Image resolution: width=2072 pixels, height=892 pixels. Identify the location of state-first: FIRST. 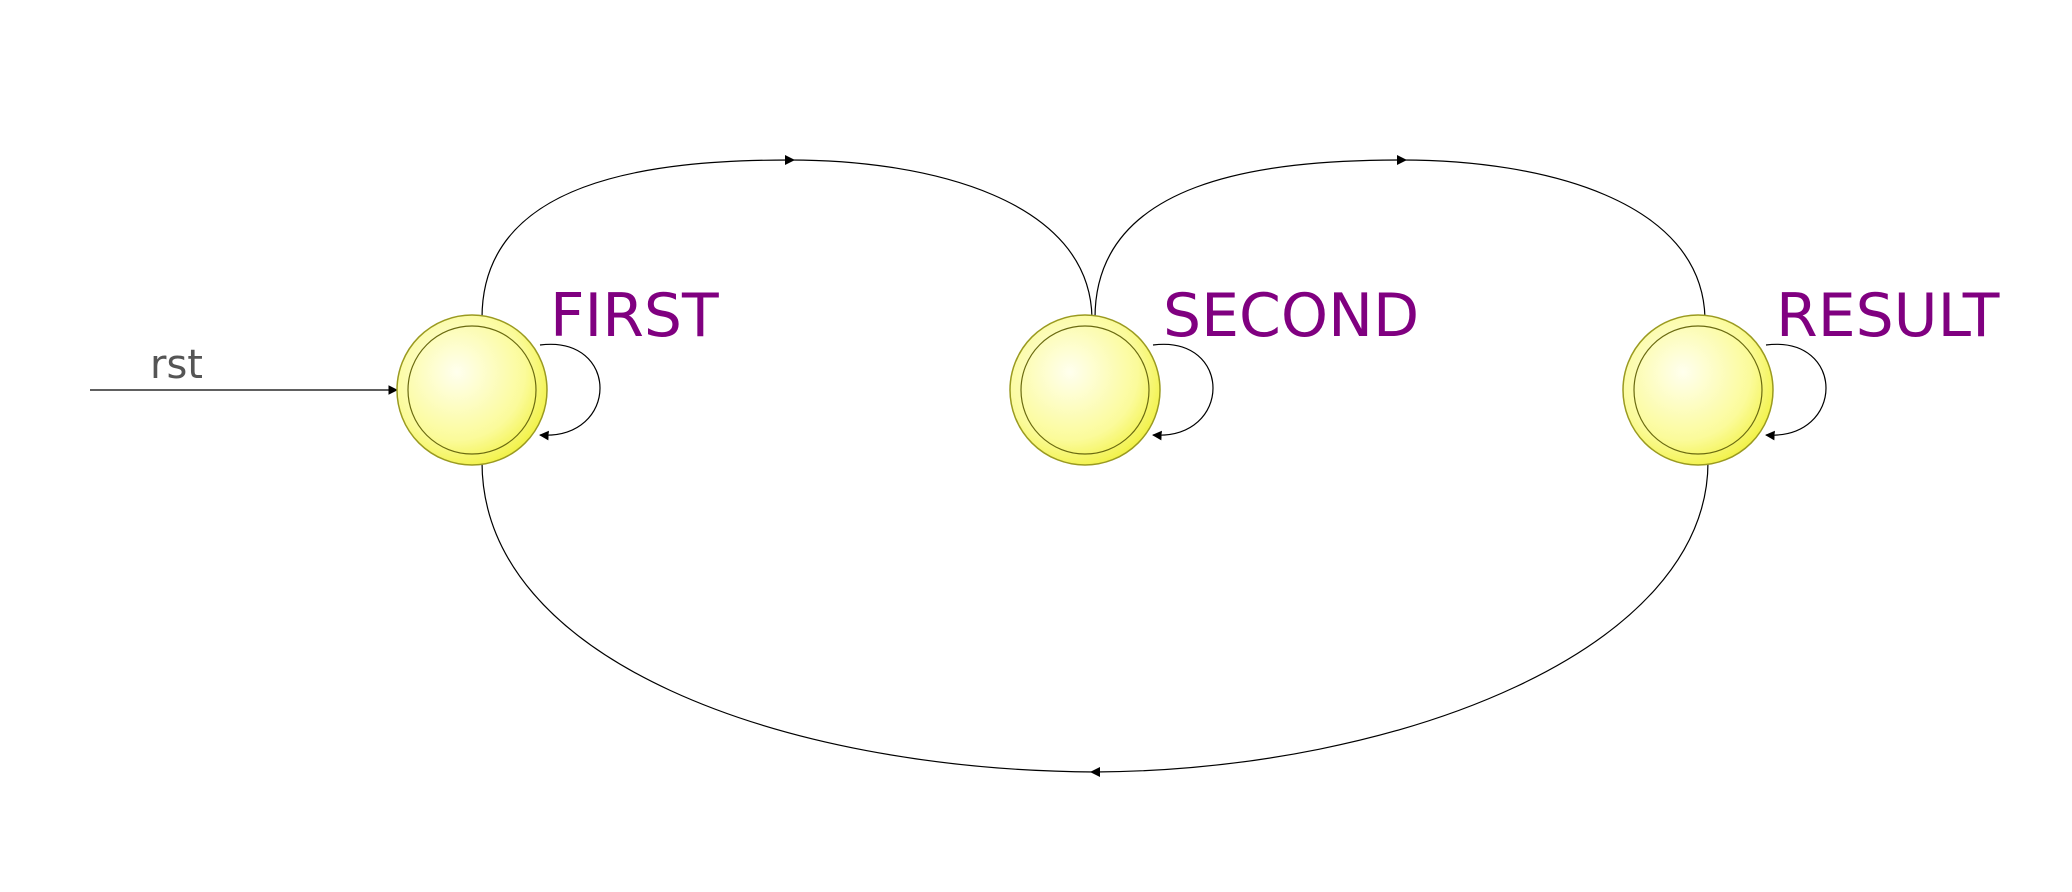
(557, 373).